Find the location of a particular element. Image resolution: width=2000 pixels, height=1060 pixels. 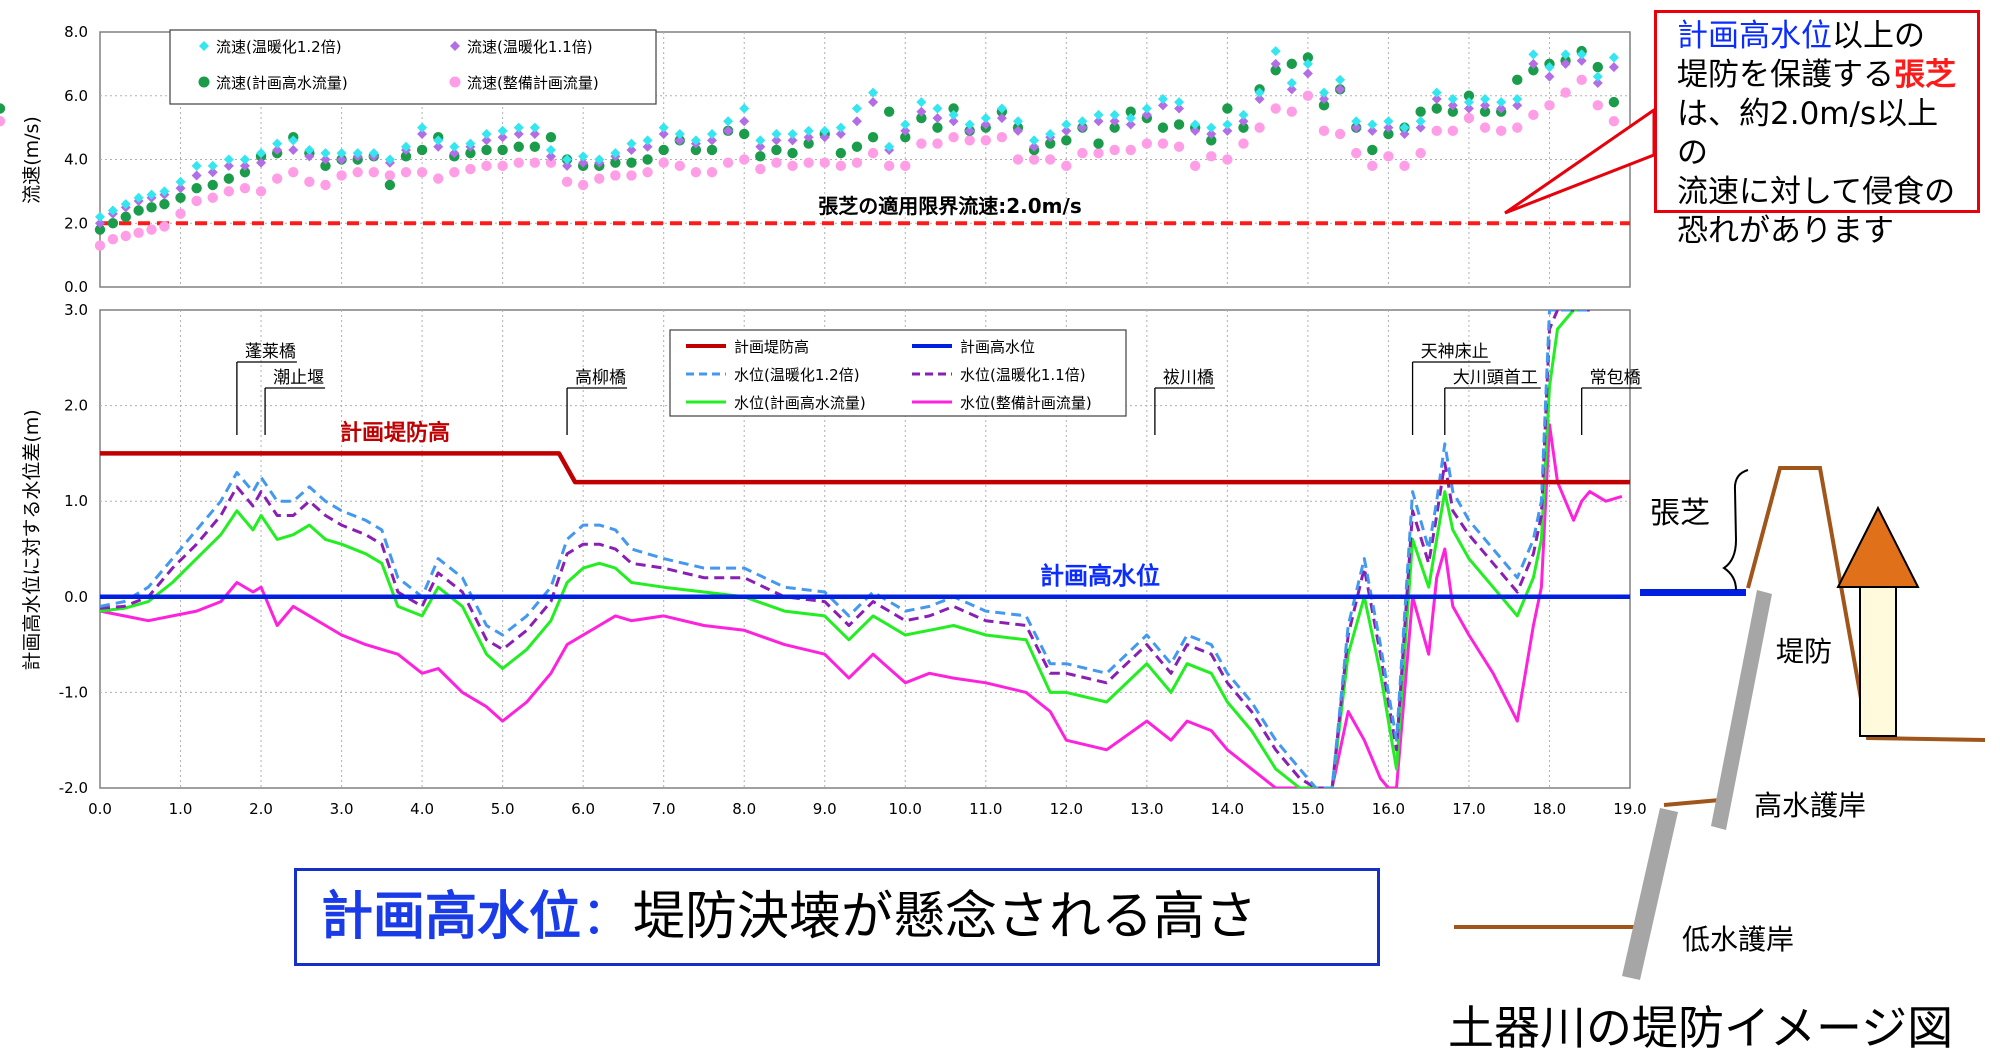

low-revetment is located at coordinates (1650, 894).